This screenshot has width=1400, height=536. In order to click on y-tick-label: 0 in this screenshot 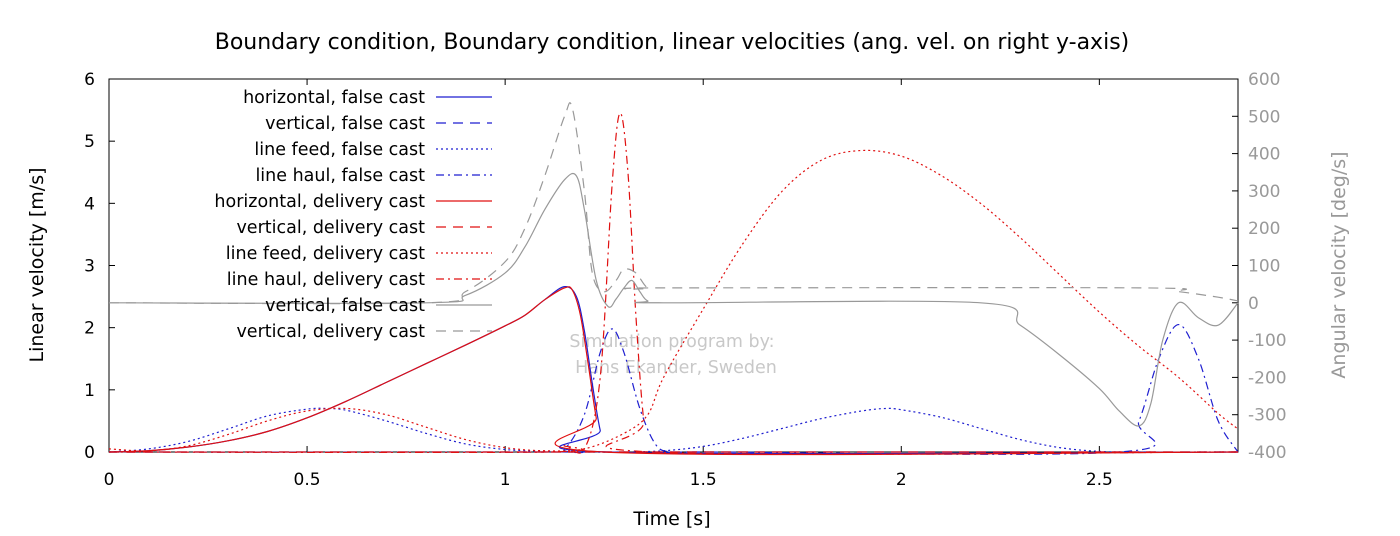, I will do `click(89, 453)`.